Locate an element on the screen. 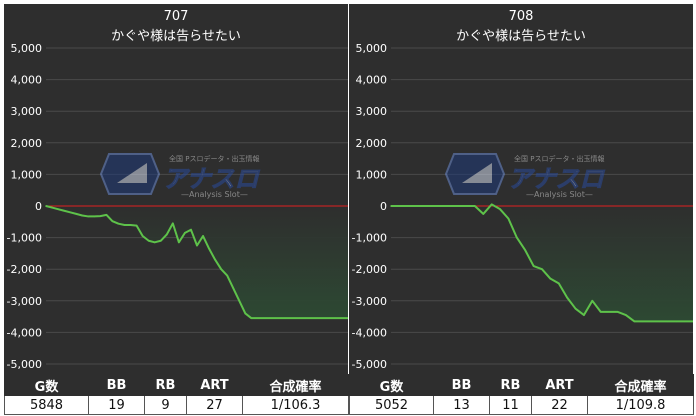 The width and height of the screenshot is (696, 416). bb-value: 19 is located at coordinates (116, 405).